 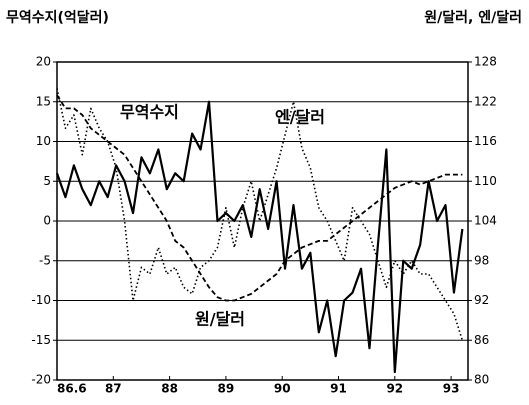 What do you see at coordinates (481, 300) in the screenshot?
I see `y2-tick-label: 92` at bounding box center [481, 300].